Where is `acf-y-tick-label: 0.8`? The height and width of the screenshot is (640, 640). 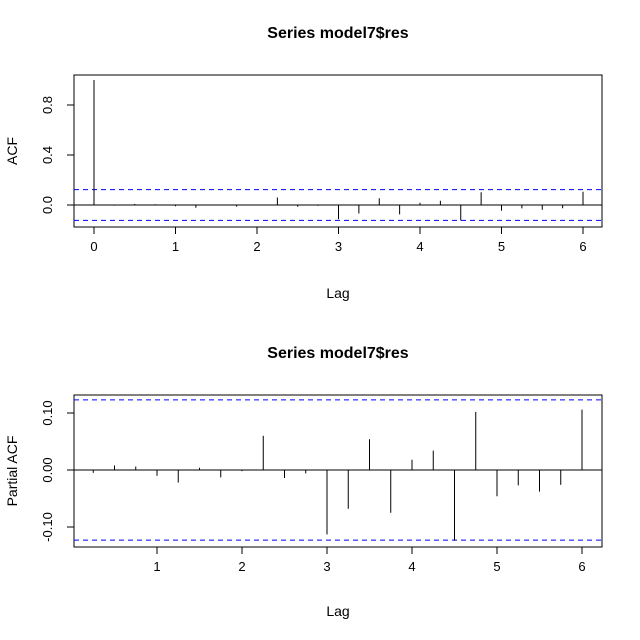 acf-y-tick-label: 0.8 is located at coordinates (47, 105).